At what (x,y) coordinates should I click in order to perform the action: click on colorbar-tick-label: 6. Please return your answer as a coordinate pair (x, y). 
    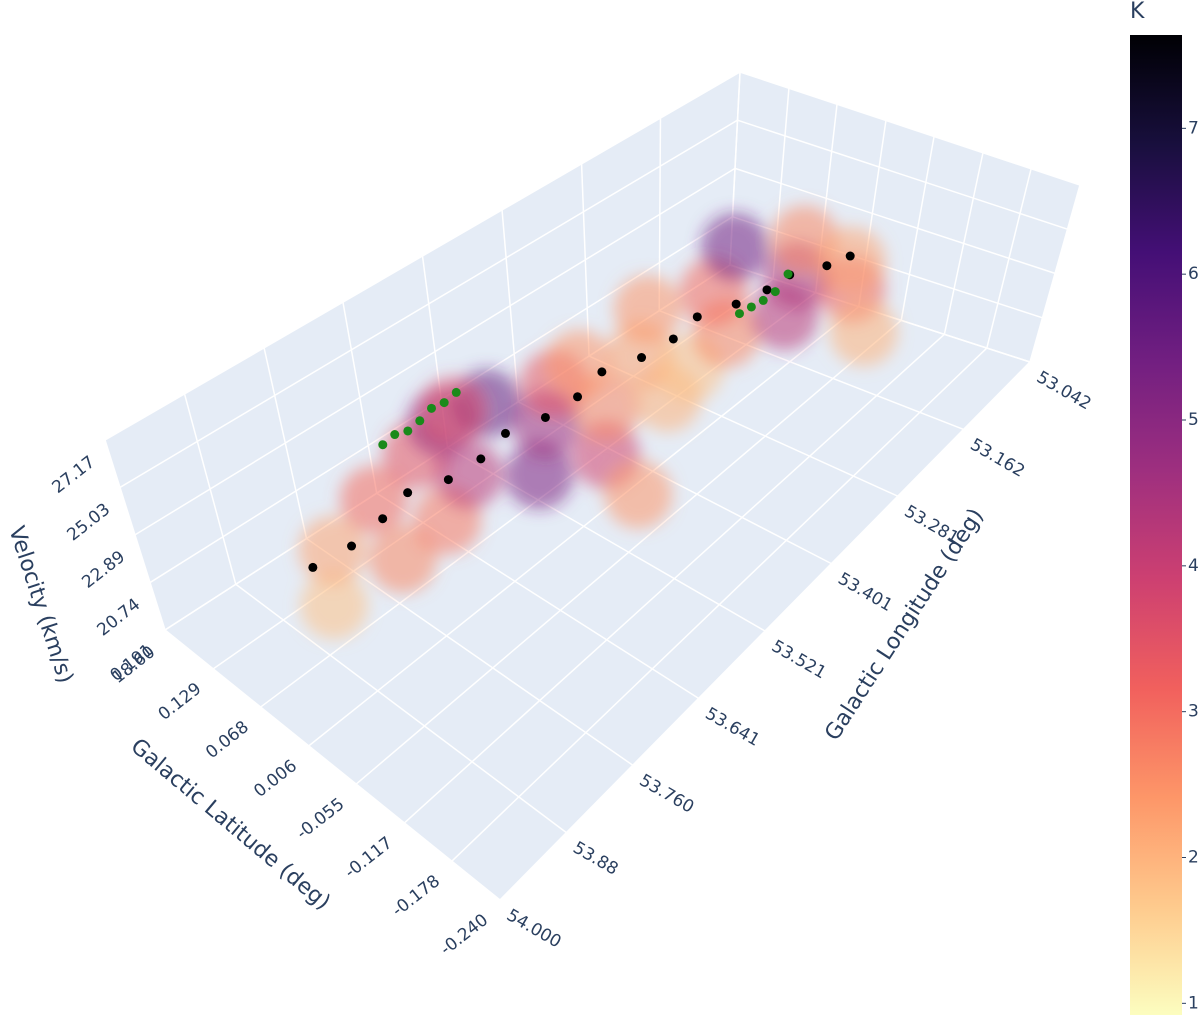
    Looking at the image, I should click on (1193, 274).